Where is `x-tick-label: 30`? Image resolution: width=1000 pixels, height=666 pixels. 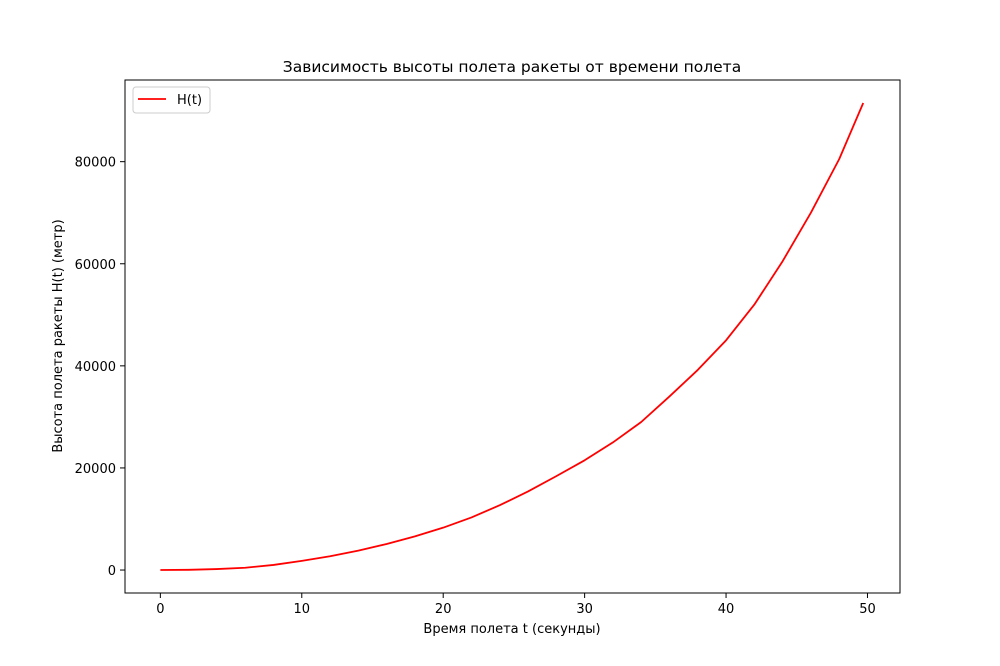
x-tick-label: 30 is located at coordinates (584, 609).